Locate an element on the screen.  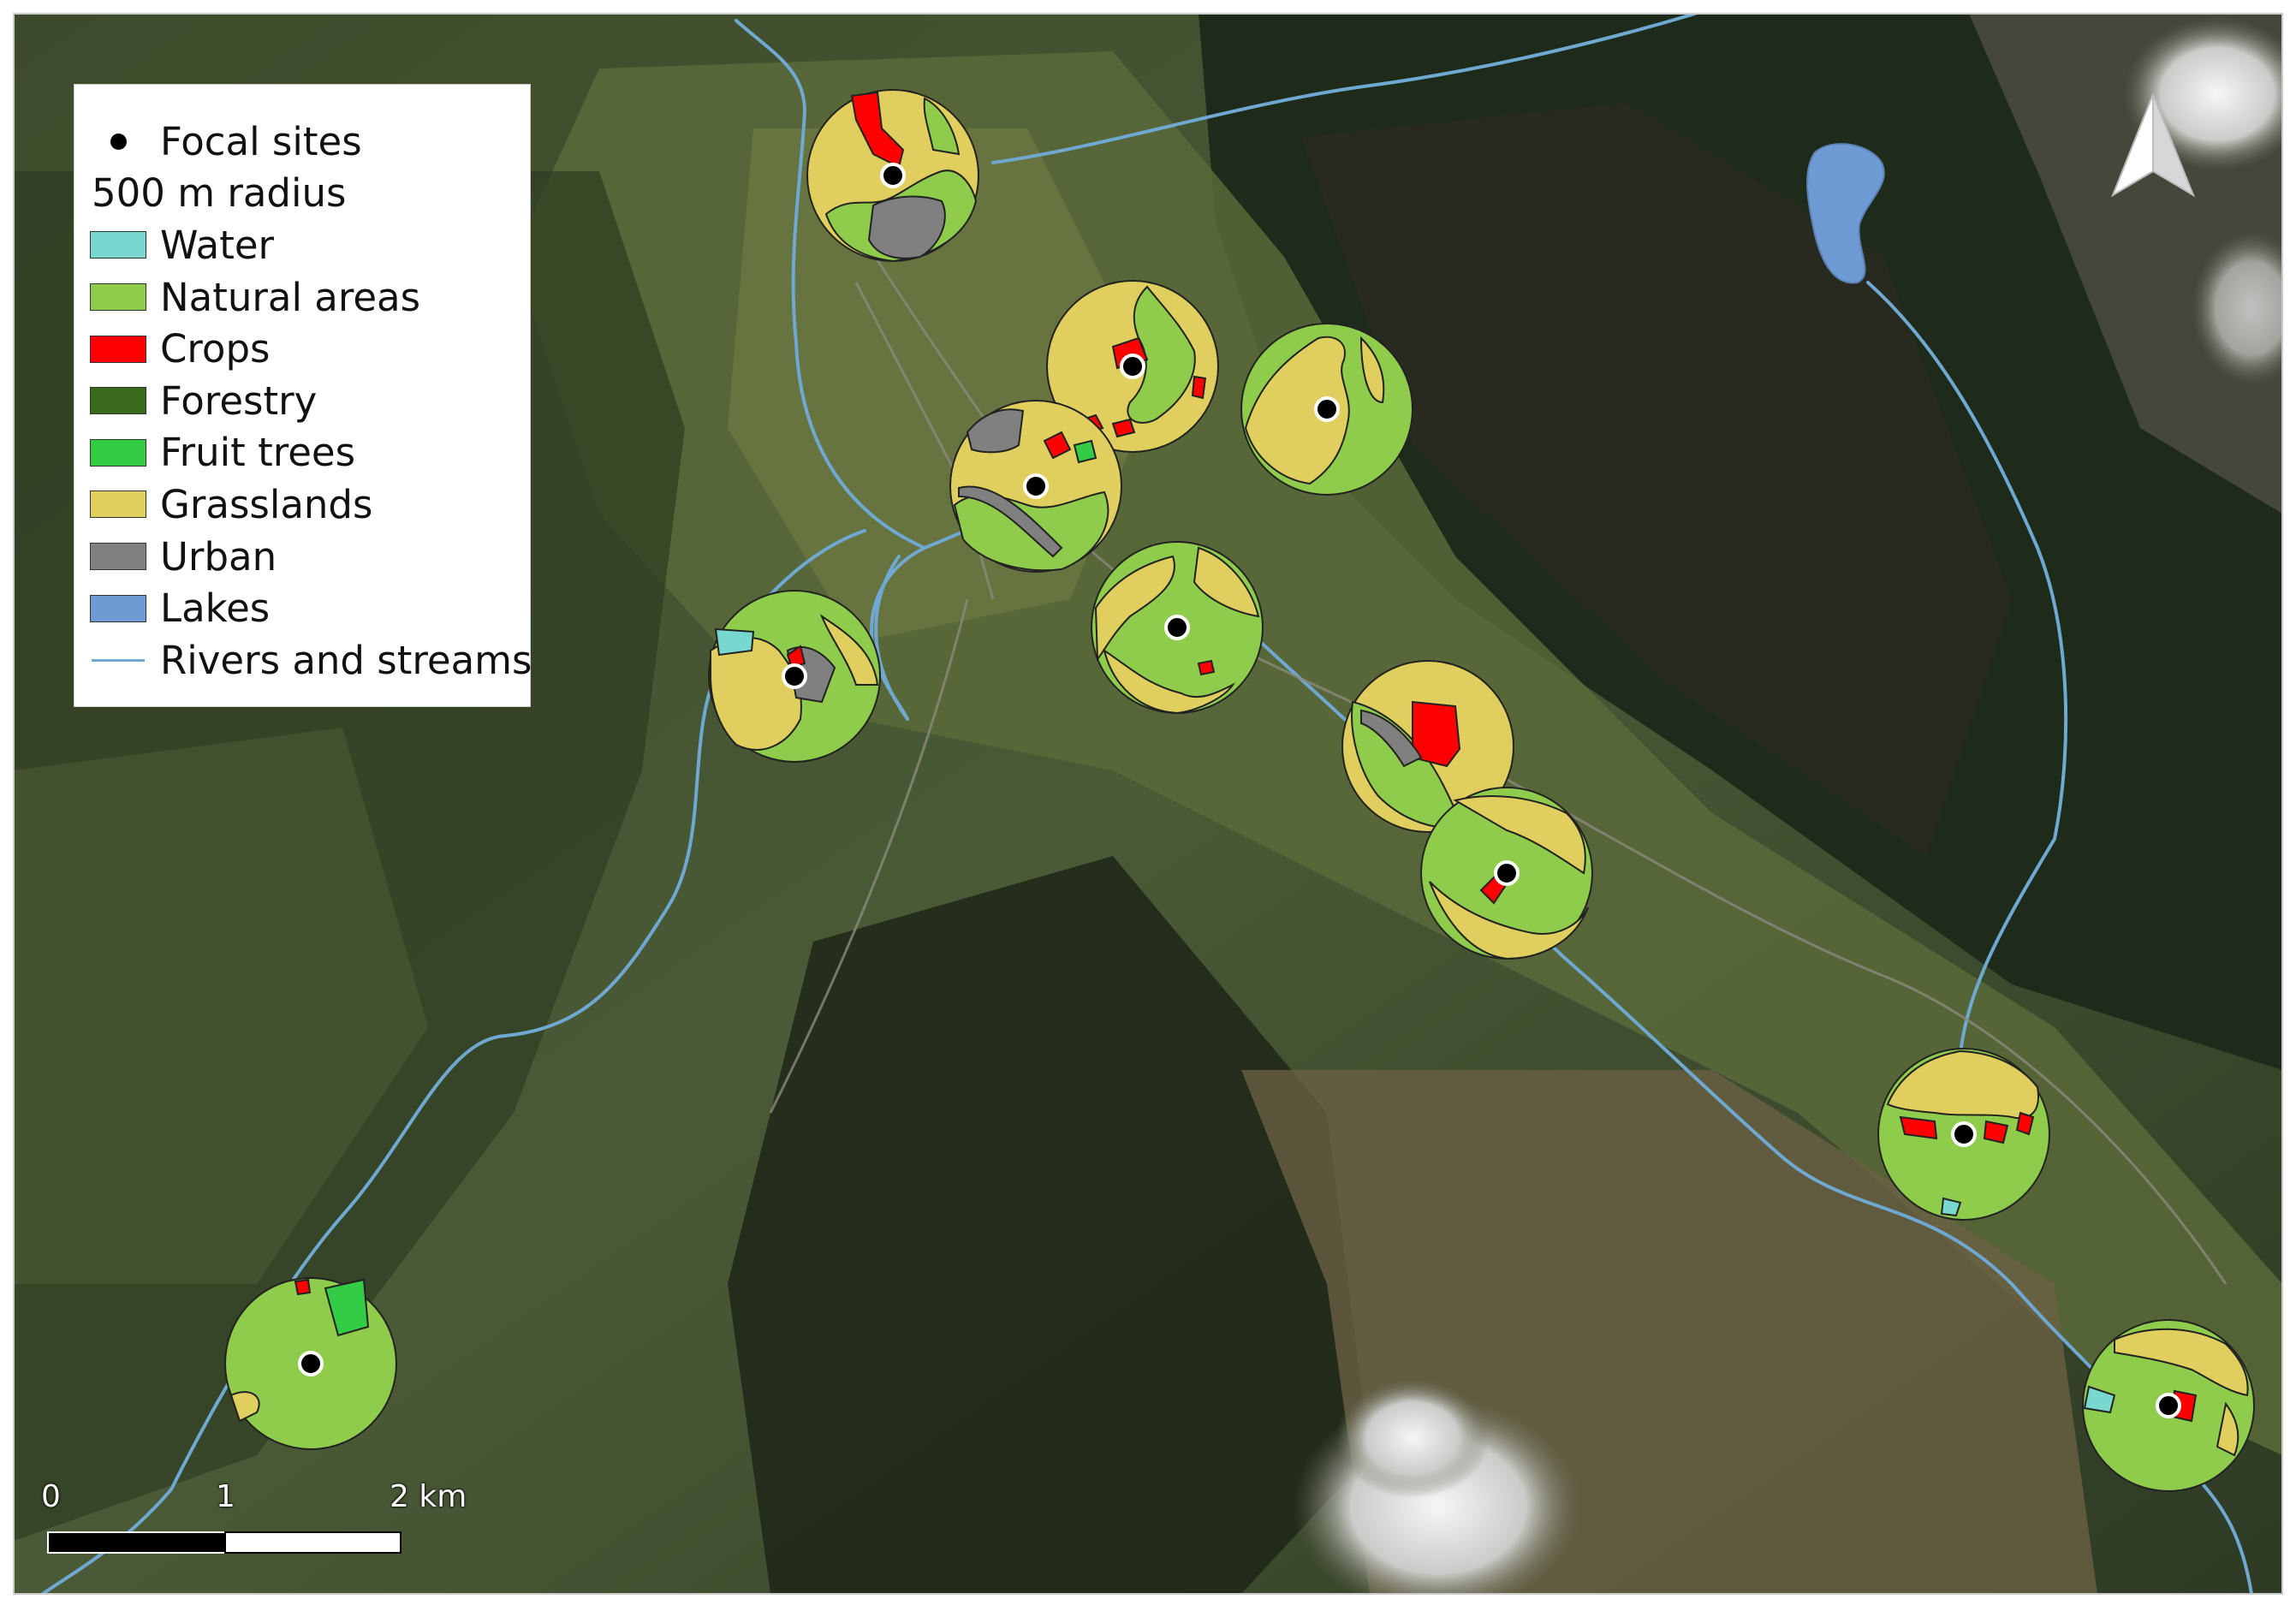
scale-label-0: 0 is located at coordinates (51, 1497).